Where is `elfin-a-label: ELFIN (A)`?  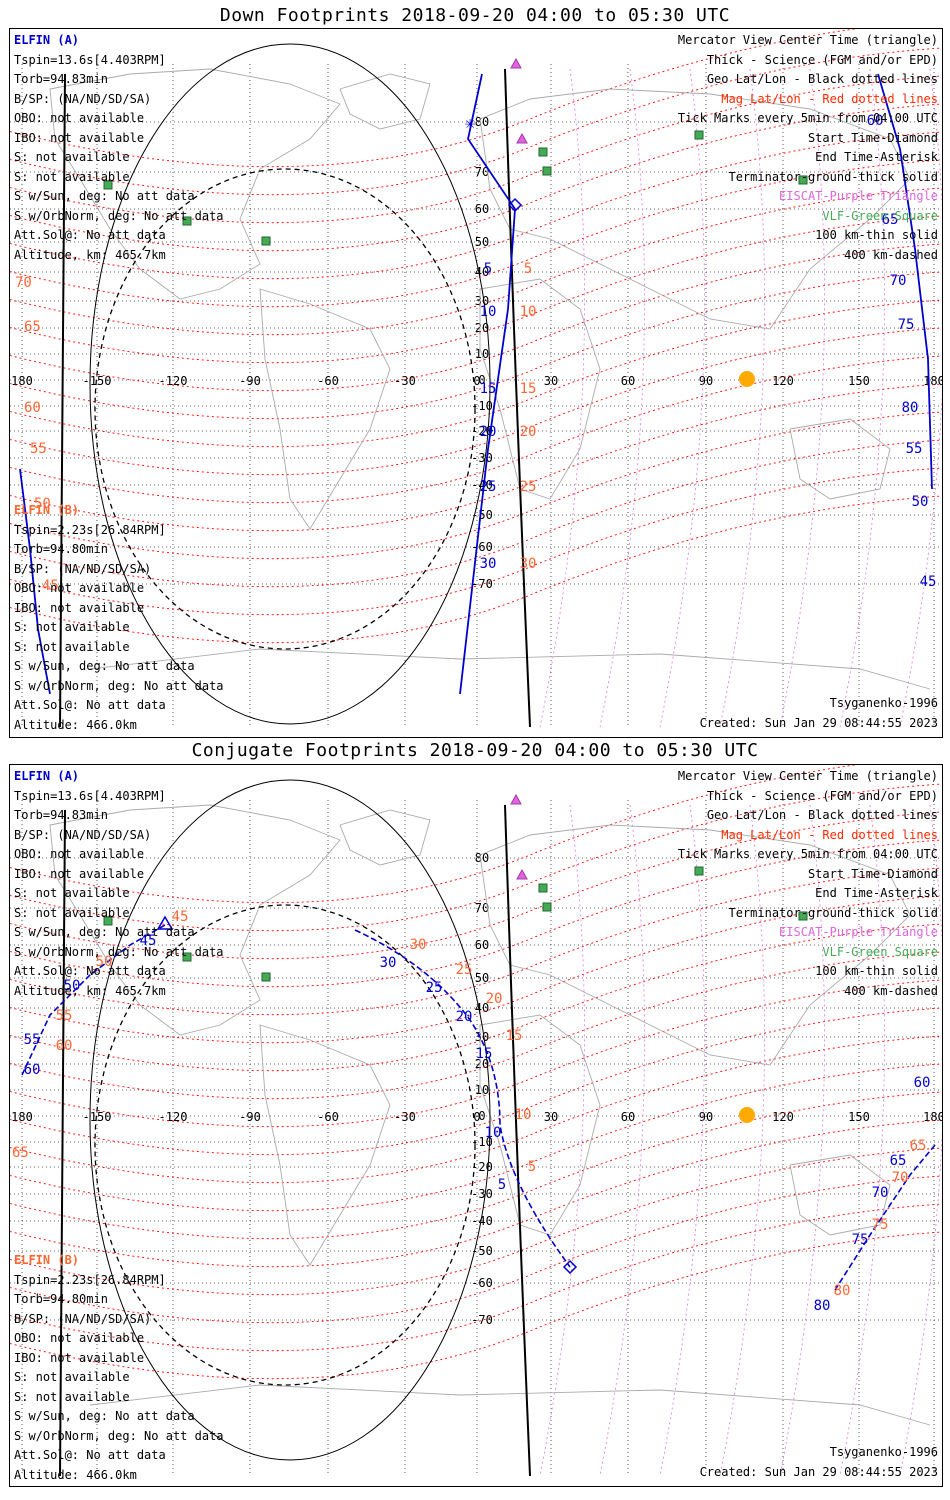 elfin-a-label: ELFIN (A) is located at coordinates (47, 776).